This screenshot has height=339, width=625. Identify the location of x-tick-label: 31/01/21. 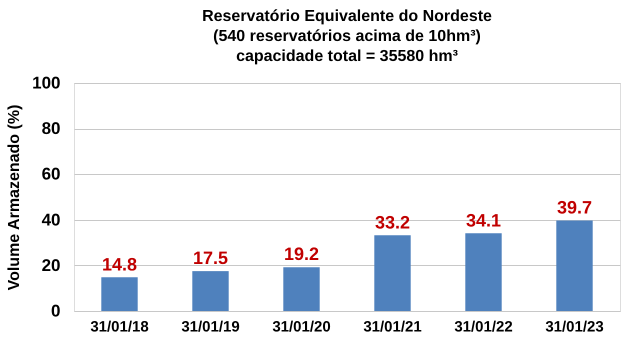
(392, 327).